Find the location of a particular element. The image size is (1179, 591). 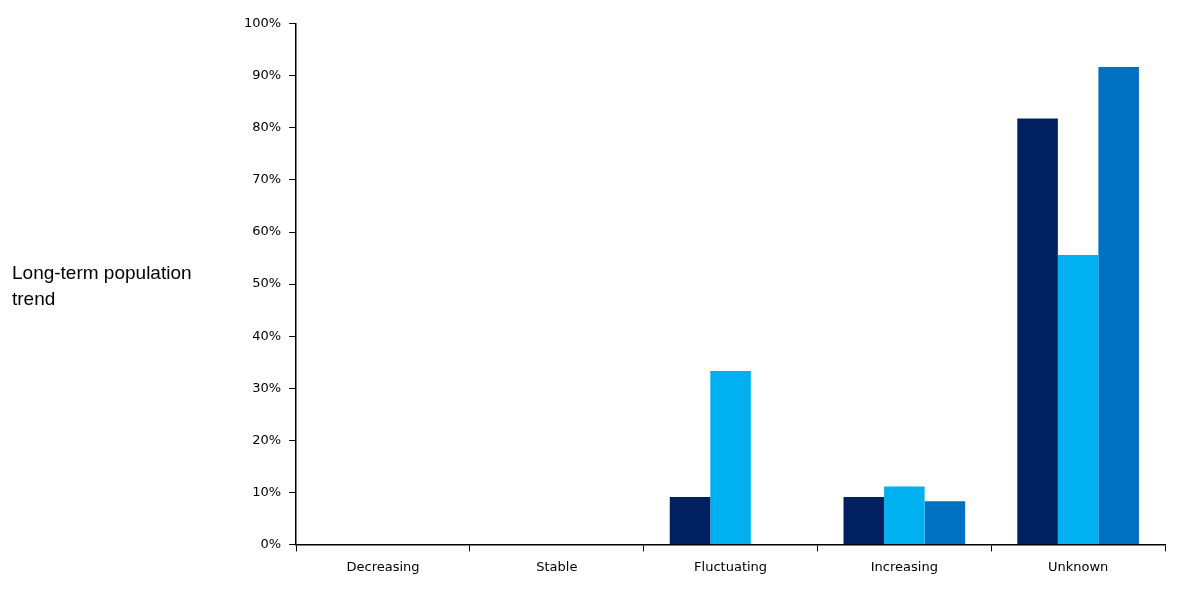

y-tick-label: 20% is located at coordinates (267, 439).